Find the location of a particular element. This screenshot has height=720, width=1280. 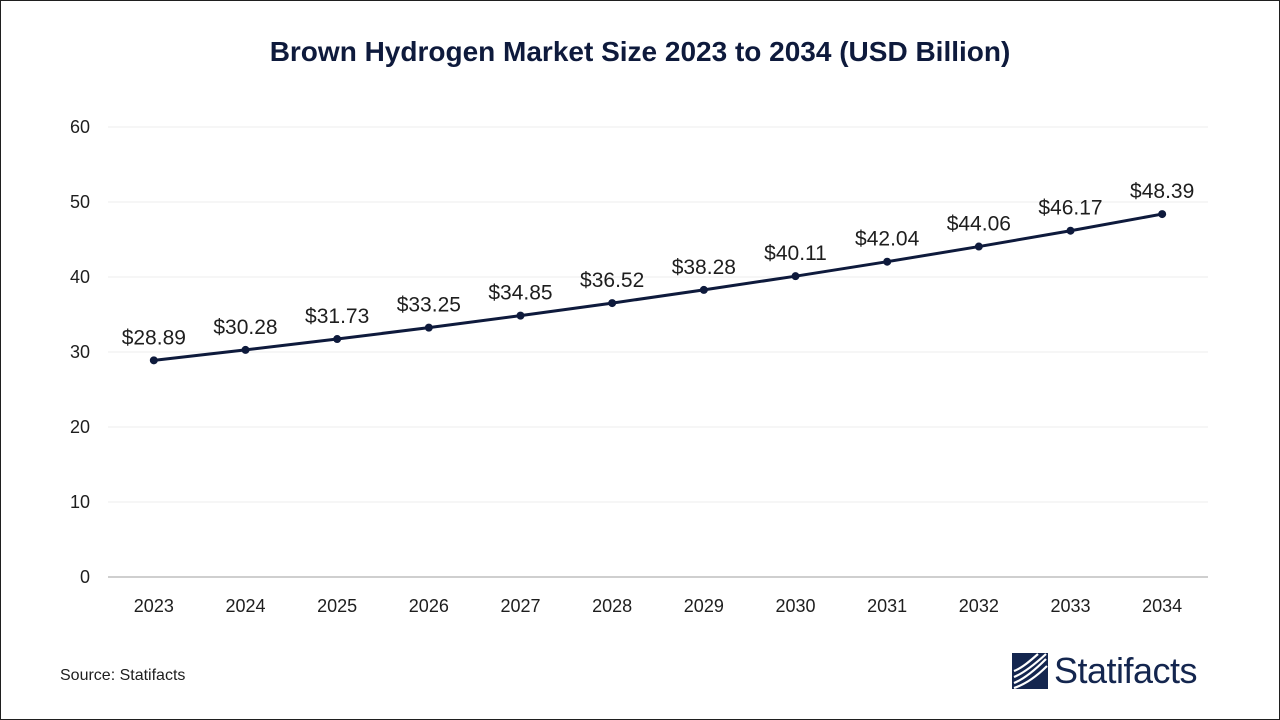

data-label: $31.73 is located at coordinates (337, 316).